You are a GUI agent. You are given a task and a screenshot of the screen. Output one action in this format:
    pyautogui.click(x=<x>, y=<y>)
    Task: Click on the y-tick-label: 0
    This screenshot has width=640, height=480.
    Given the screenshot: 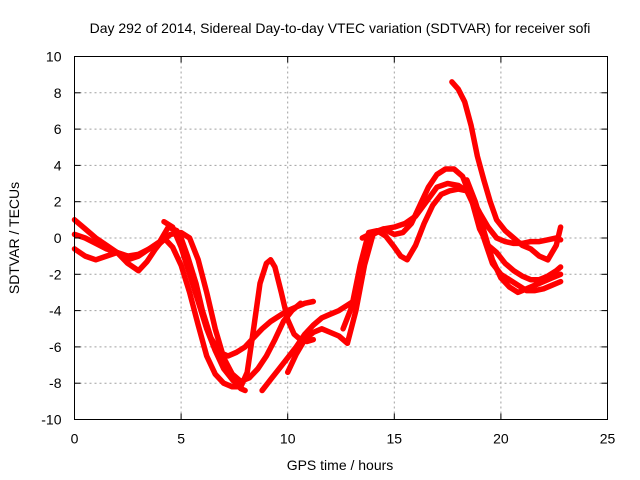 What is the action you would take?
    pyautogui.click(x=58, y=238)
    